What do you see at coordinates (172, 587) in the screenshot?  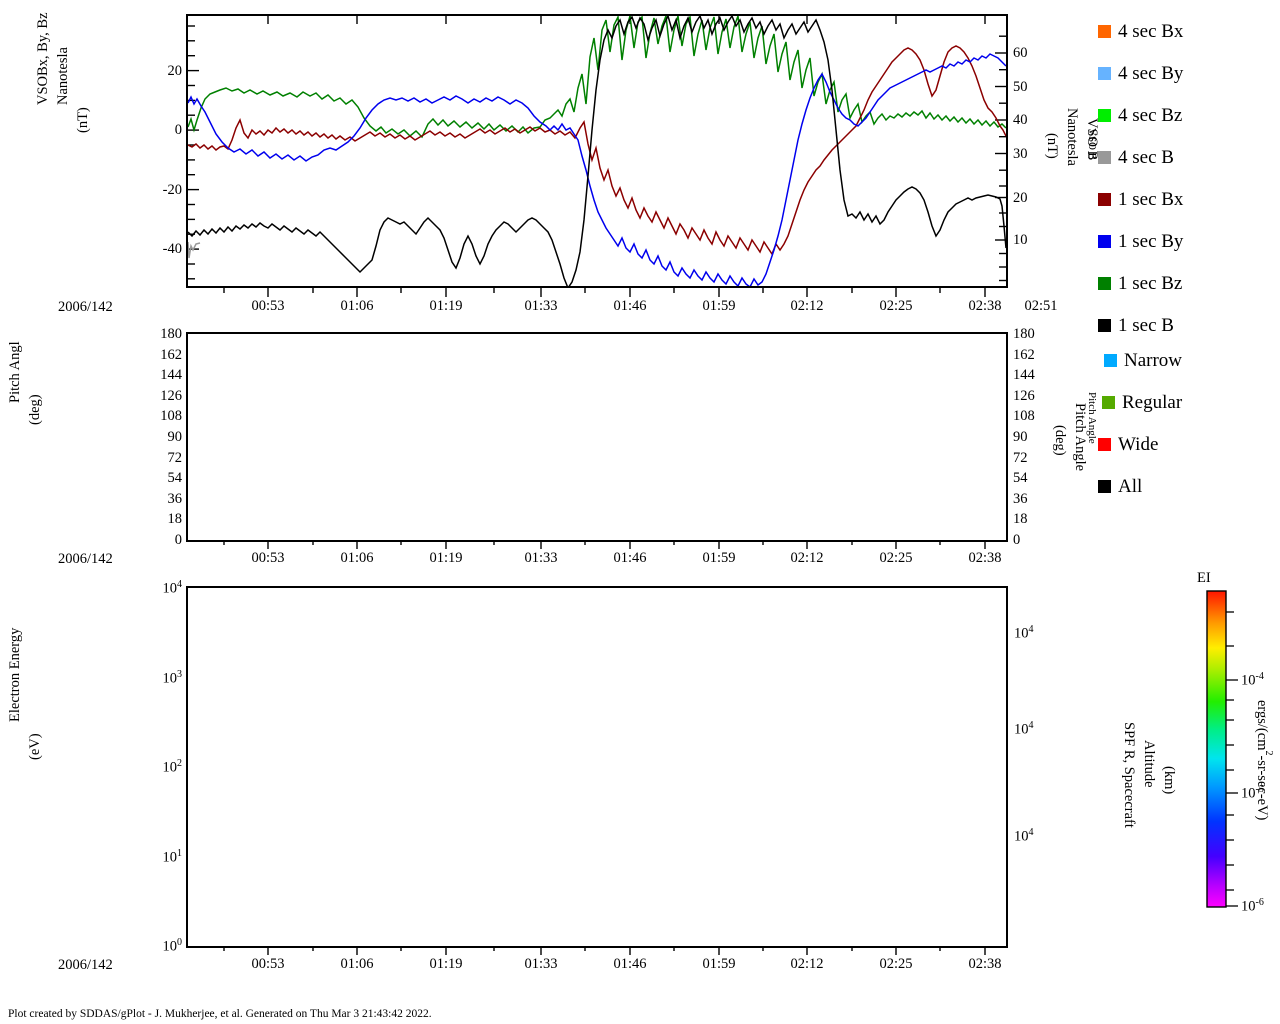 I see `p3-ytick-4: 104` at bounding box center [172, 587].